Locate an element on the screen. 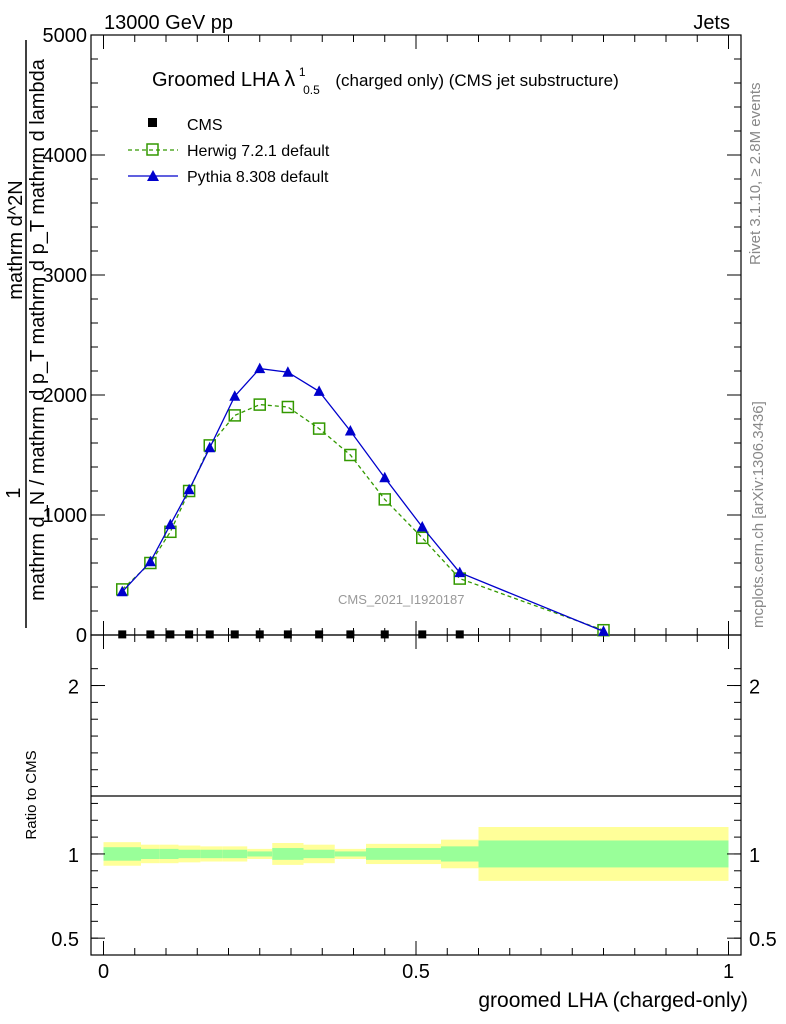 This screenshot has height=1024, width=786. plot-title-main: Groomed LHA is located at coordinates (216, 80).